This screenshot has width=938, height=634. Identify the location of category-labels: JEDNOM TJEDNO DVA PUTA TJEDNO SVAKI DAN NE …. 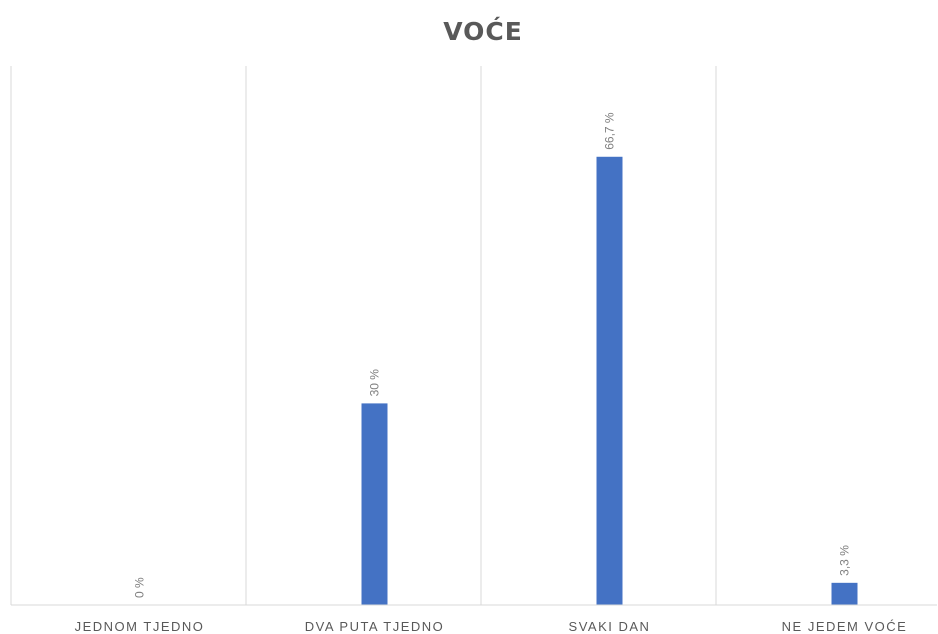
(491, 626).